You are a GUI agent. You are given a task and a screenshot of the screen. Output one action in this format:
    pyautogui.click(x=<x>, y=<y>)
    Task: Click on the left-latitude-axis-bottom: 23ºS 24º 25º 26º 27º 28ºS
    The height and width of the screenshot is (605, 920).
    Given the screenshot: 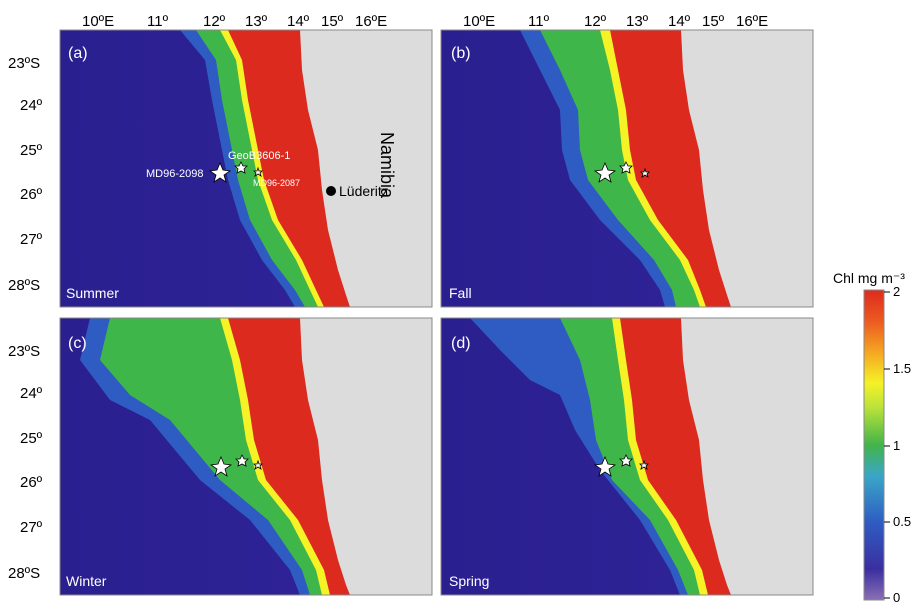 What is the action you would take?
    pyautogui.click(x=25, y=462)
    